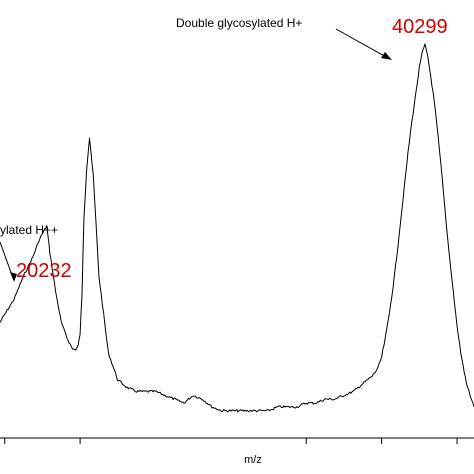  Describe the element at coordinates (44, 271) in the screenshot. I see `peak-label-20232: 20232` at that location.